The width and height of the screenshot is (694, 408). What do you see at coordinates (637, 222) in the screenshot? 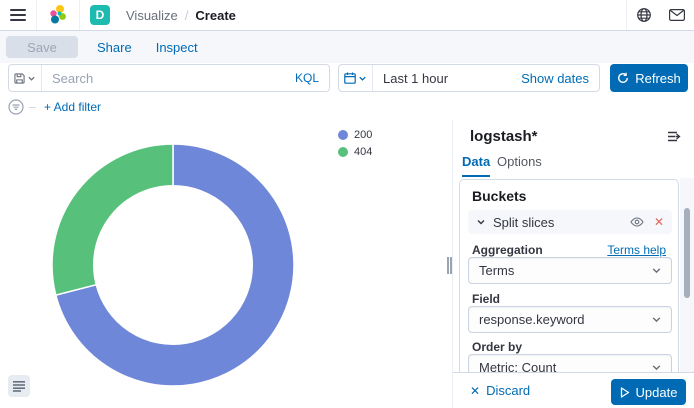
I see `eye-icon` at bounding box center [637, 222].